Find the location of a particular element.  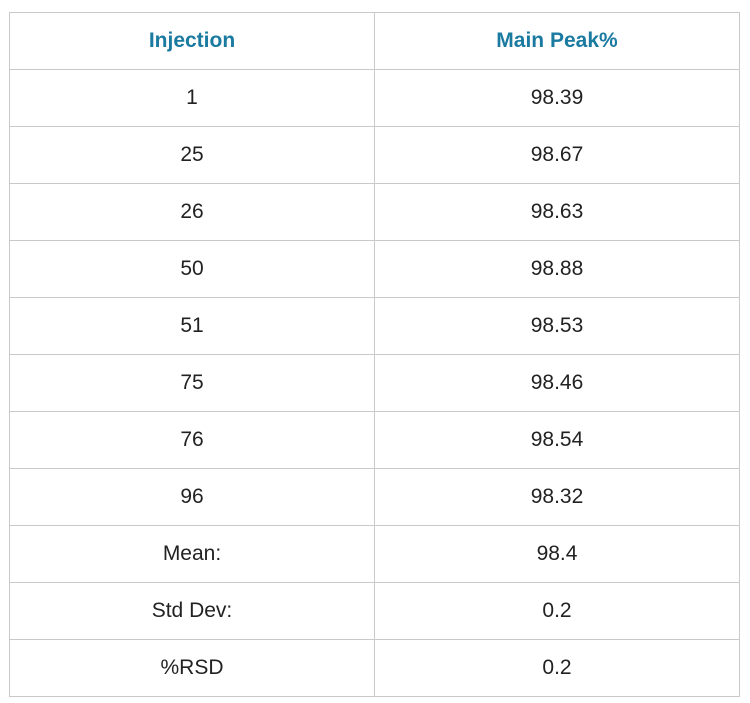

table-header: Injection Main Peak% is located at coordinates (374, 41).